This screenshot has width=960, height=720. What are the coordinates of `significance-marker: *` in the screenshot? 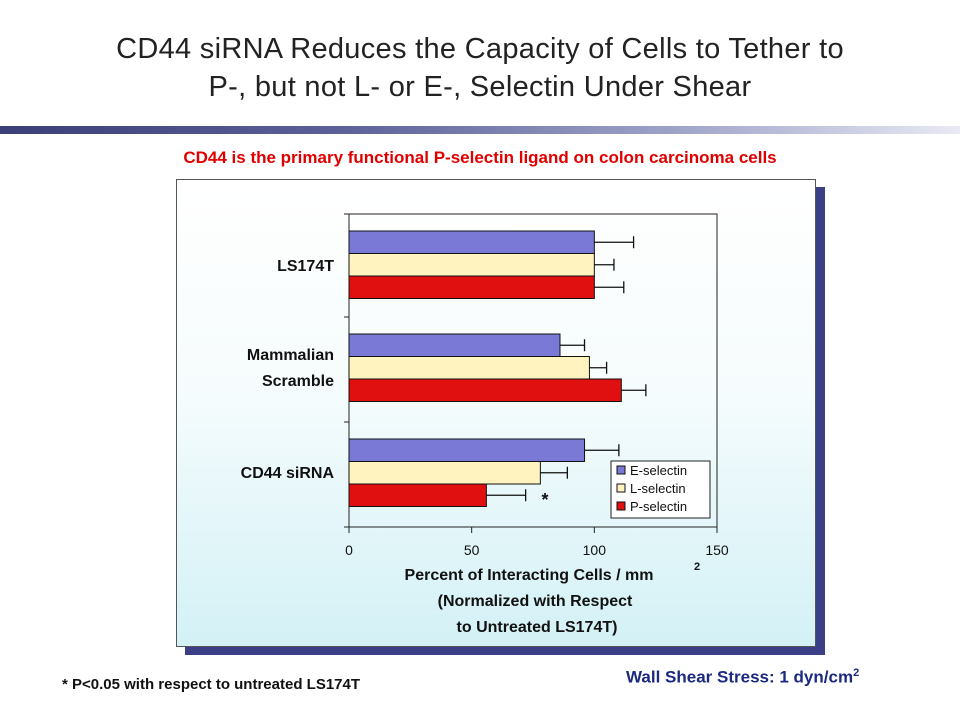 It's located at (544, 500).